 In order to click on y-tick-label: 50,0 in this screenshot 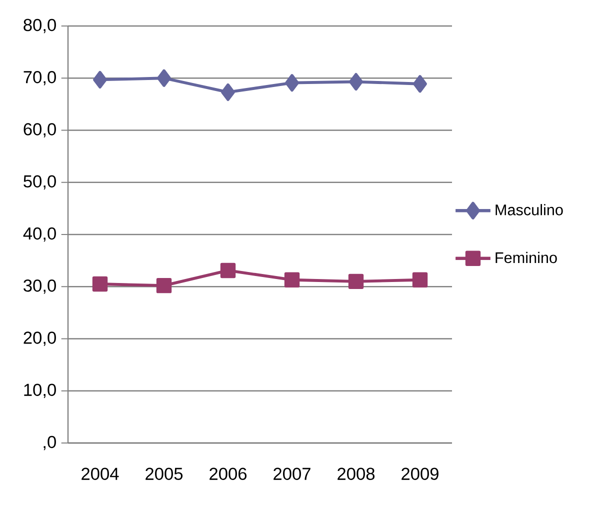, I will do `click(40, 182)`.